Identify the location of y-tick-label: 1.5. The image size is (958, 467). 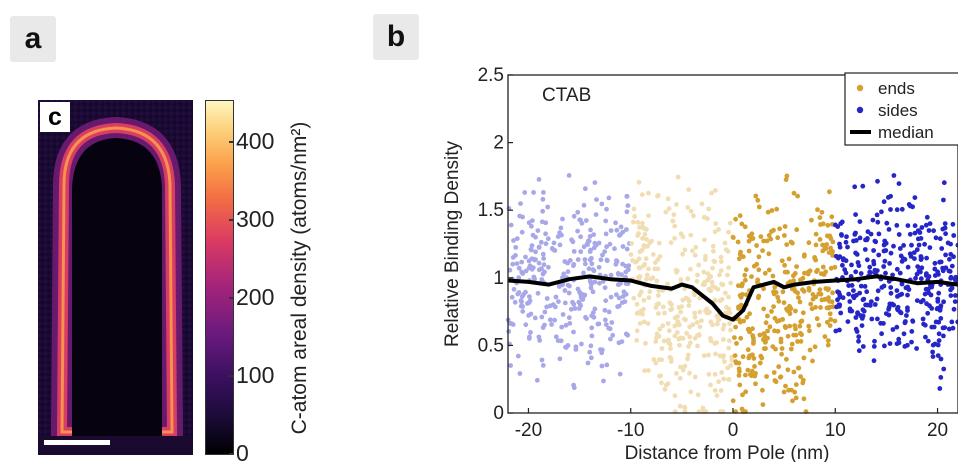
(491, 210).